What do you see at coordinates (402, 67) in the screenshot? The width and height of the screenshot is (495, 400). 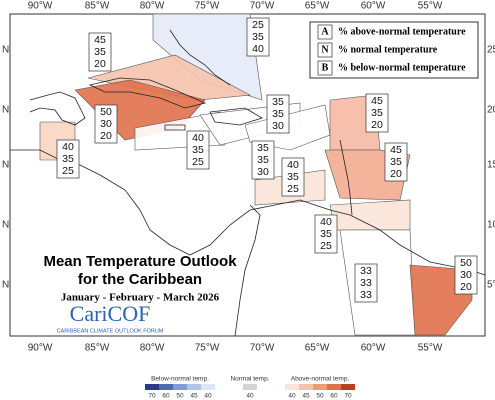 I see `key-text: % below-normal temperature` at bounding box center [402, 67].